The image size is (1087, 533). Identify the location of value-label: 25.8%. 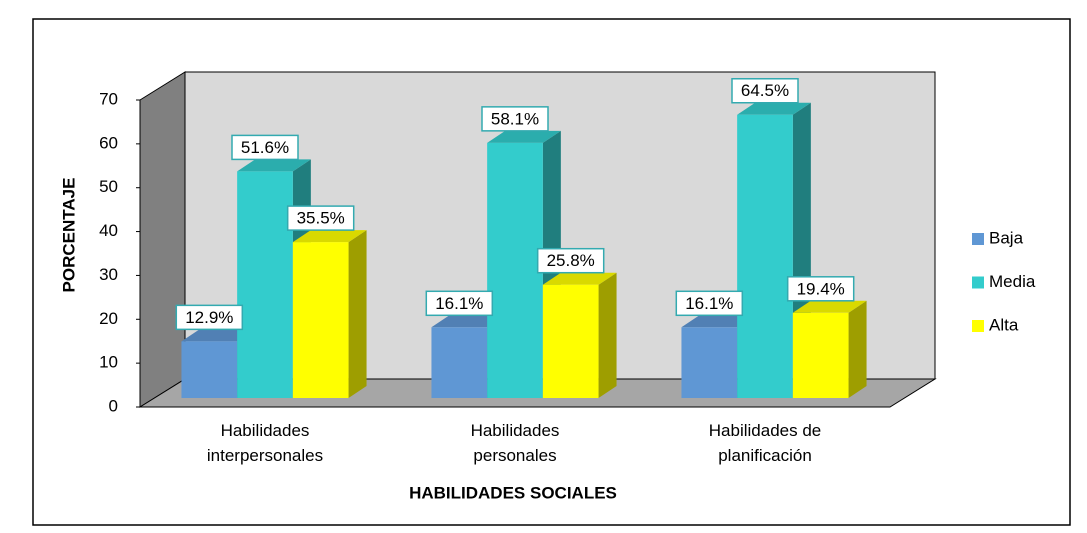
(571, 260).